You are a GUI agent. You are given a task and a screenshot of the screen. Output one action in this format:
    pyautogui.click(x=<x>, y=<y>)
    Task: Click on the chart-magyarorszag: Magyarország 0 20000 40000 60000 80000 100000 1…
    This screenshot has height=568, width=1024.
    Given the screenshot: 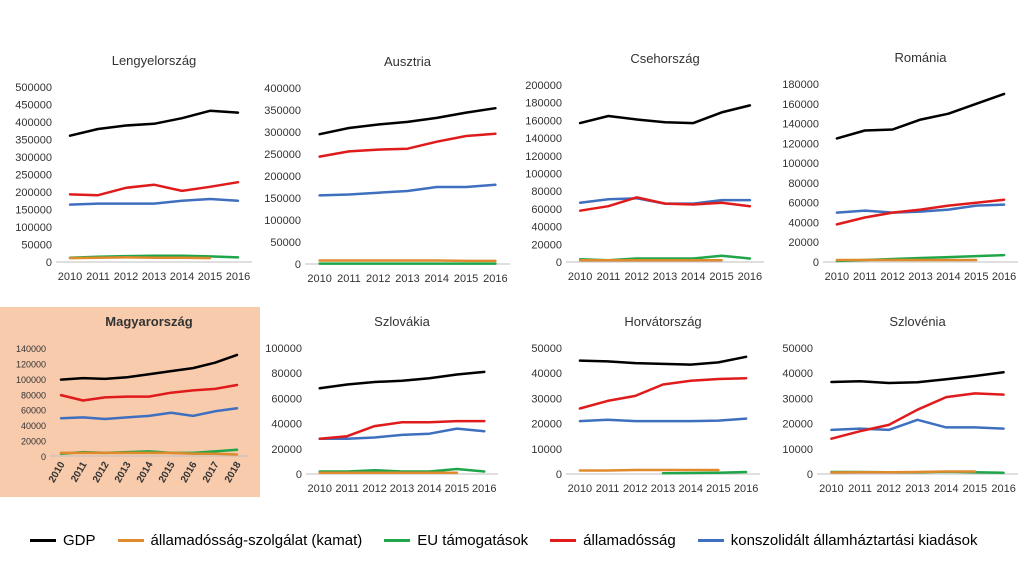 What is the action you would take?
    pyautogui.click(x=130, y=402)
    